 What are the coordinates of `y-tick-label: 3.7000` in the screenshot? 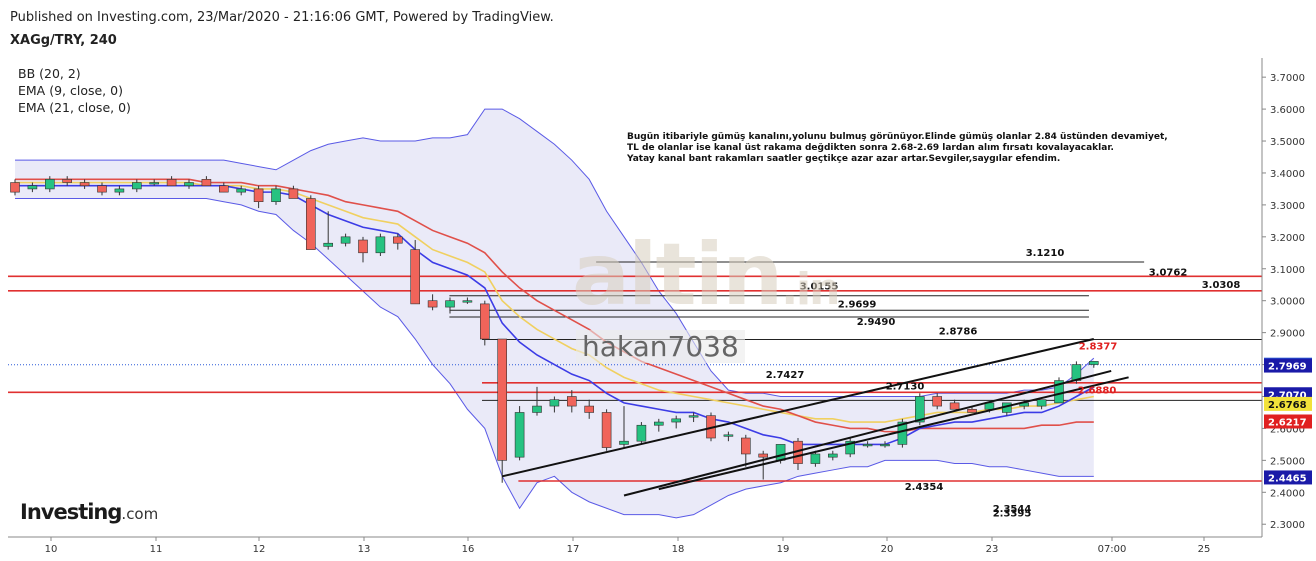 It's located at (1287, 78).